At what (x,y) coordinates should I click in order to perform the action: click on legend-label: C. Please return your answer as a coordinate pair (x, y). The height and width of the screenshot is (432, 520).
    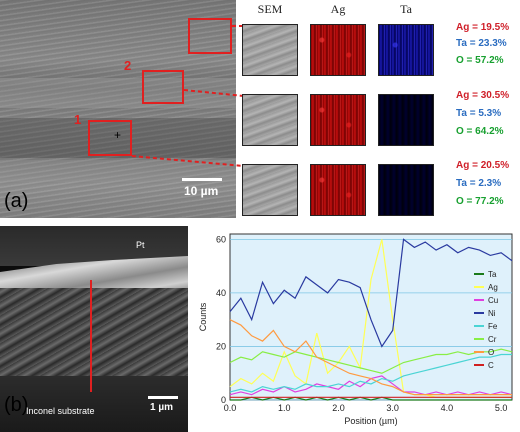
    Looking at the image, I should click on (491, 365).